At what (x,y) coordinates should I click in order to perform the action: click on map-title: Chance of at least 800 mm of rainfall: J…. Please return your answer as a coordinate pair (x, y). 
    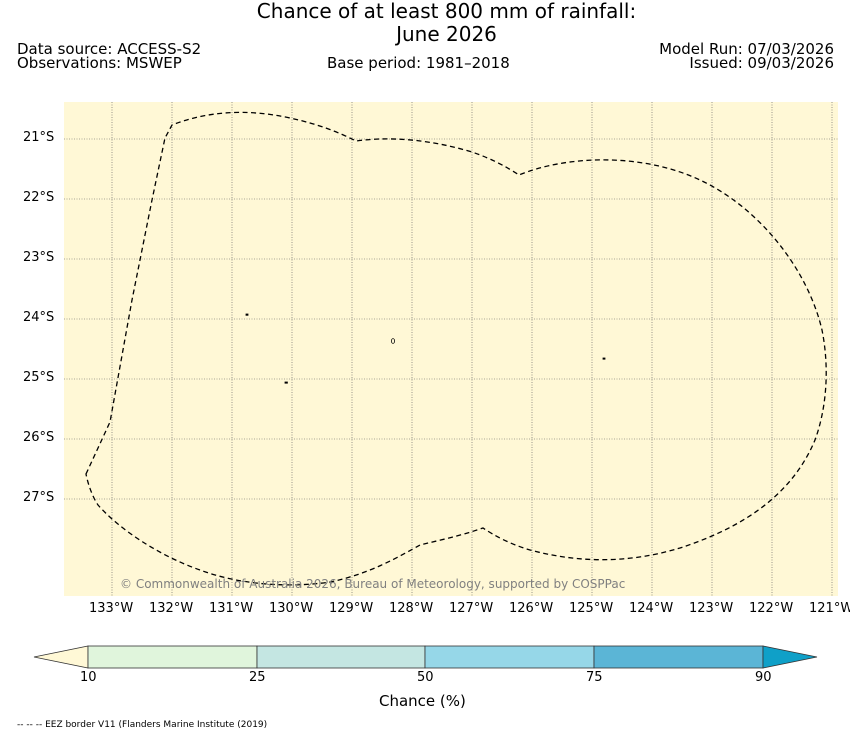
    Looking at the image, I should click on (425, 23).